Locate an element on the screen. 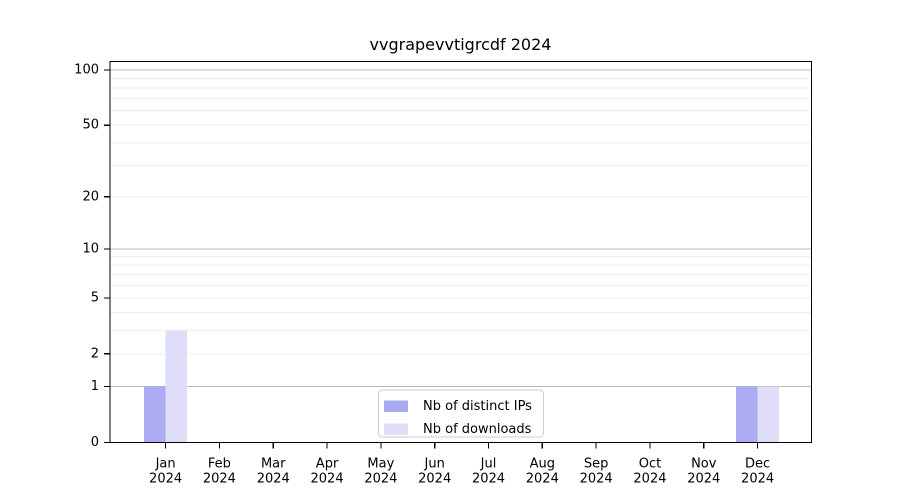 This screenshot has width=900, height=500. x-tick-label-month-oct: Oct is located at coordinates (650, 464).